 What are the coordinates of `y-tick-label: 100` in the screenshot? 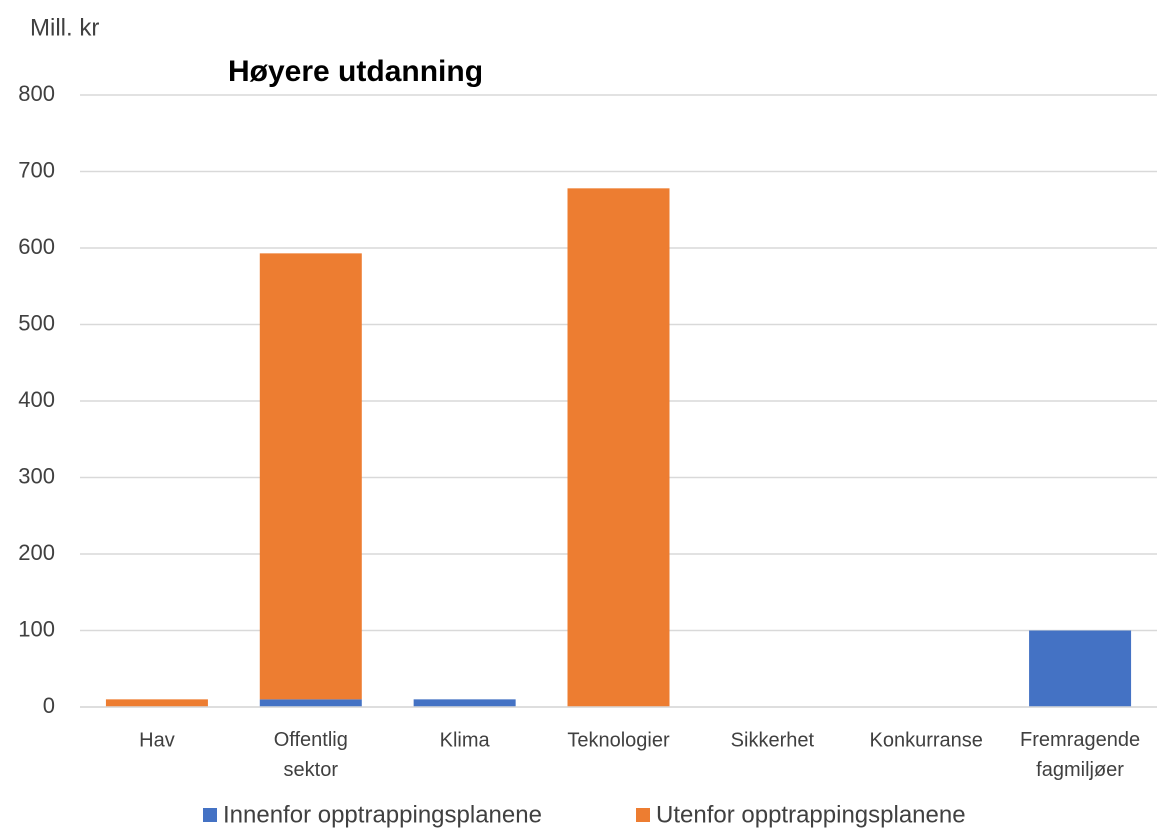 It's located at (36, 628).